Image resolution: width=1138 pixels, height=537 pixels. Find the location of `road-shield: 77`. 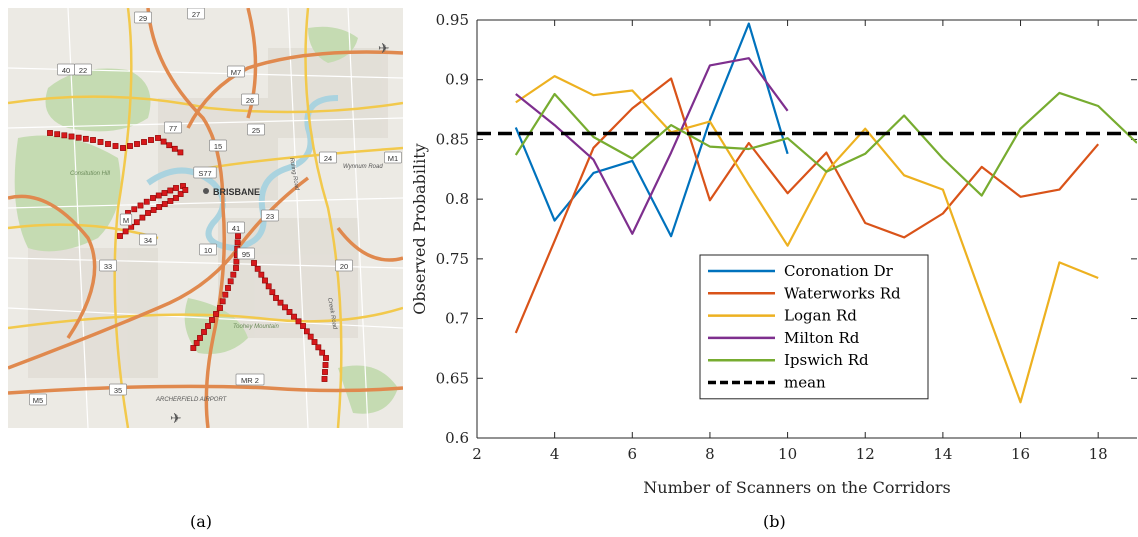

road-shield: 77 is located at coordinates (173, 127).